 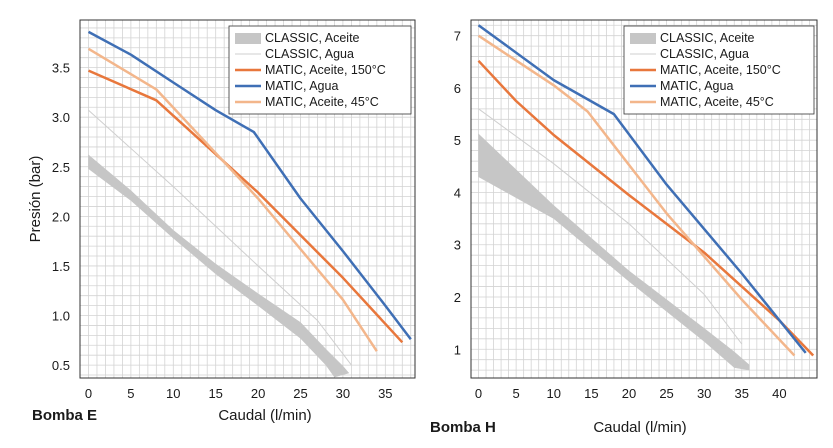 What do you see at coordinates (457, 140) in the screenshot?
I see `y-tick-label: 5` at bounding box center [457, 140].